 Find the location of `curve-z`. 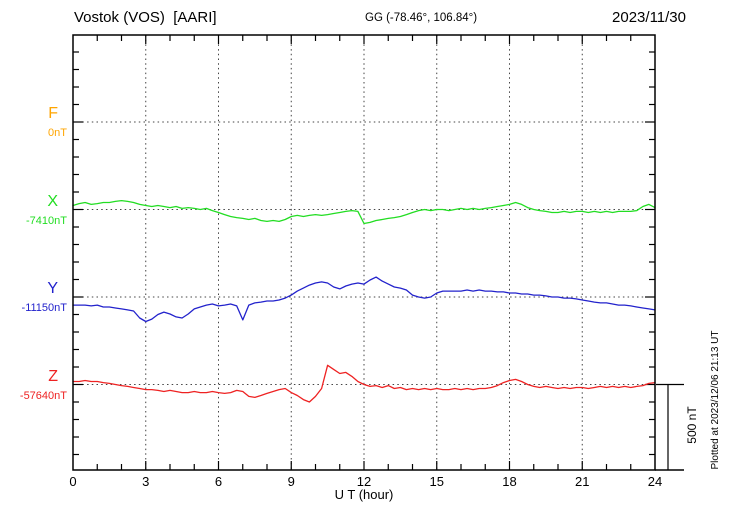

curve-z is located at coordinates (364, 383).